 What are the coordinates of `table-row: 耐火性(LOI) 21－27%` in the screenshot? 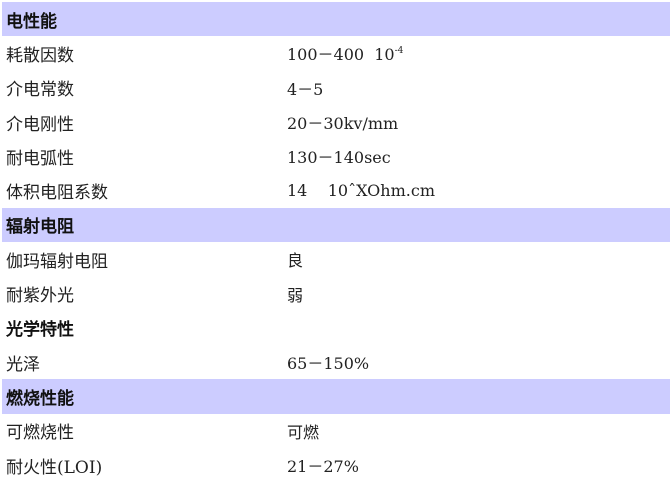 It's located at (336, 465).